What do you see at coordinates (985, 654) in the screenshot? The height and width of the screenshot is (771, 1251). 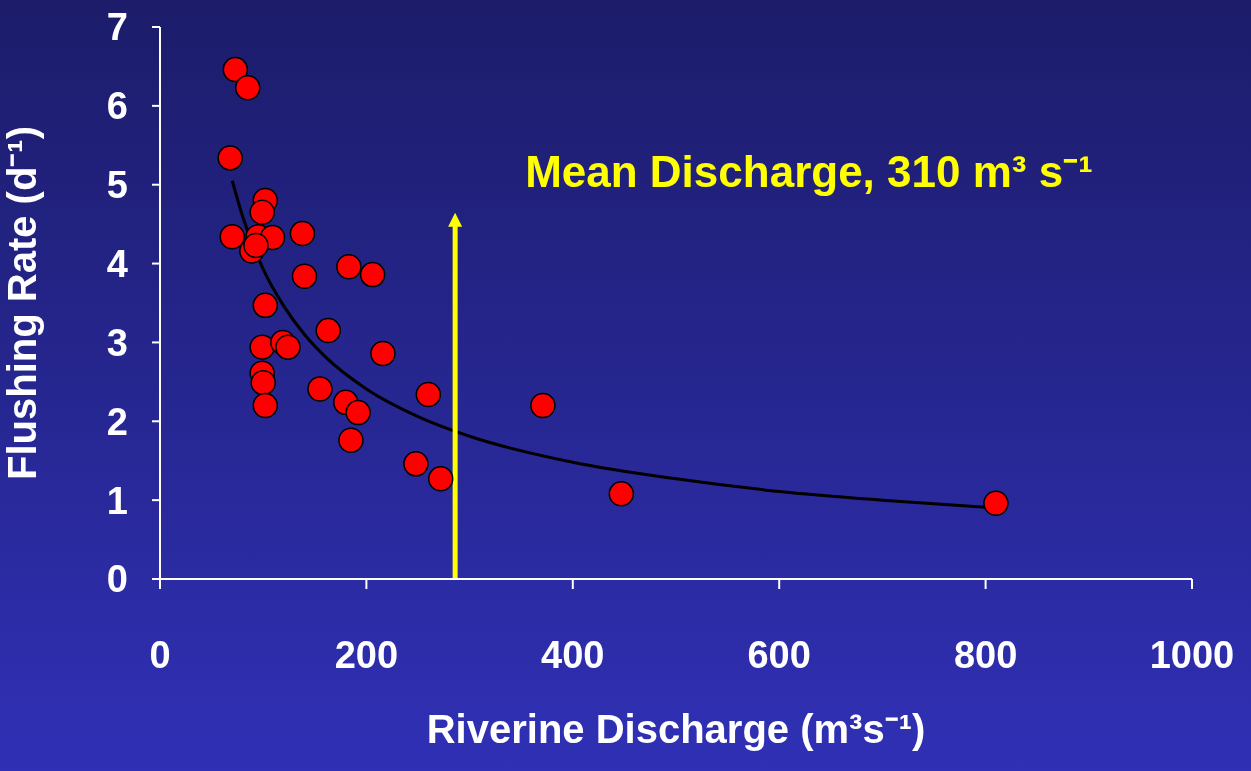 I see `x-tick-label: 800` at bounding box center [985, 654].